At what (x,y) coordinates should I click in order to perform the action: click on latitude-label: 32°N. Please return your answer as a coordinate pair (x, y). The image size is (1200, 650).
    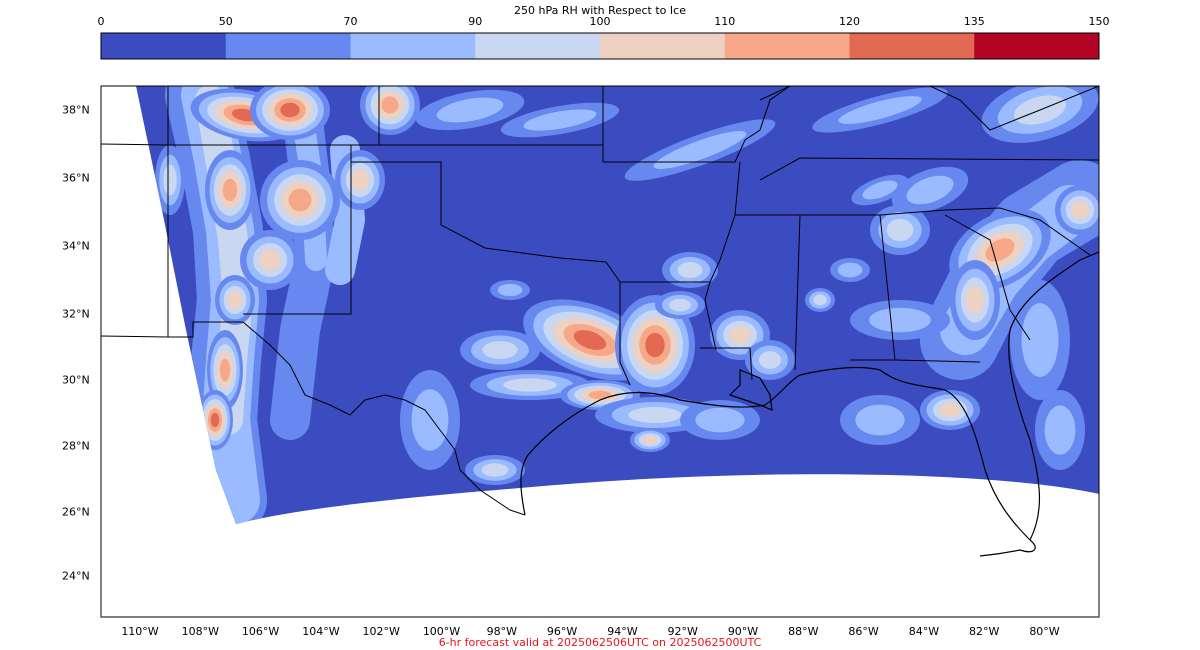
    Looking at the image, I should click on (76, 314).